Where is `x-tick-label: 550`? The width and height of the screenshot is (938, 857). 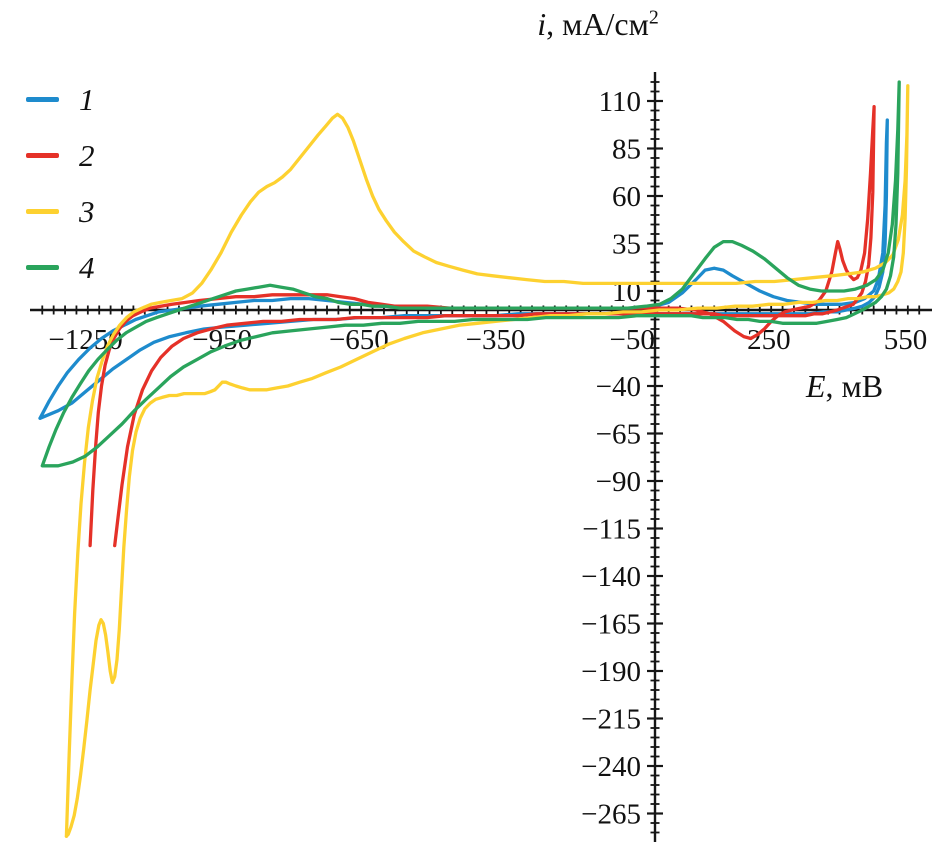 x-tick-label: 550 is located at coordinates (906, 340).